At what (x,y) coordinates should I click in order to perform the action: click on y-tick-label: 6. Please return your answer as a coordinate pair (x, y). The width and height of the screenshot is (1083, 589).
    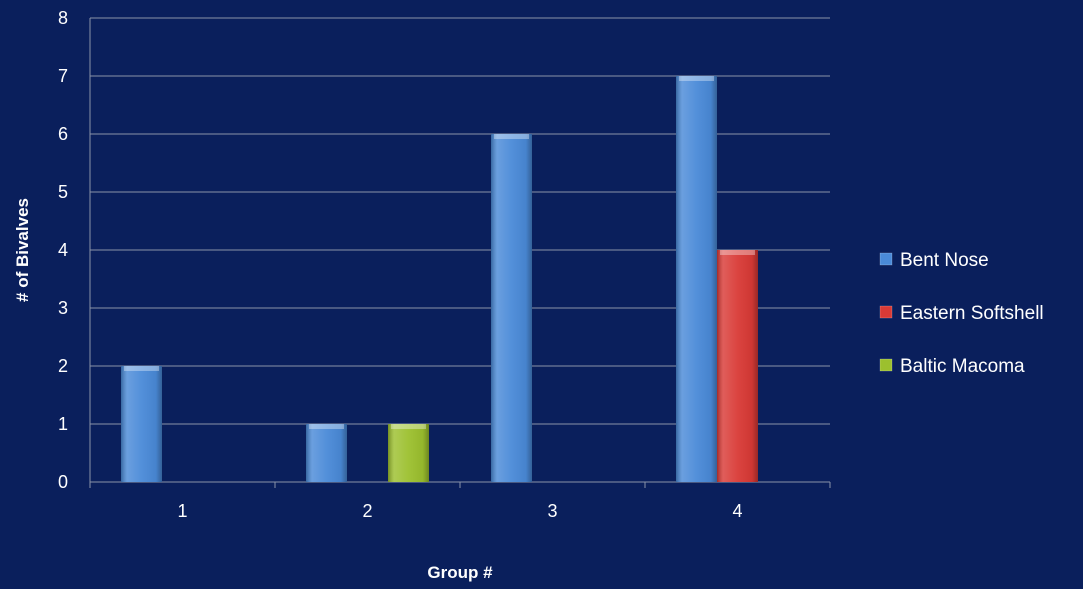
    Looking at the image, I should click on (63, 134).